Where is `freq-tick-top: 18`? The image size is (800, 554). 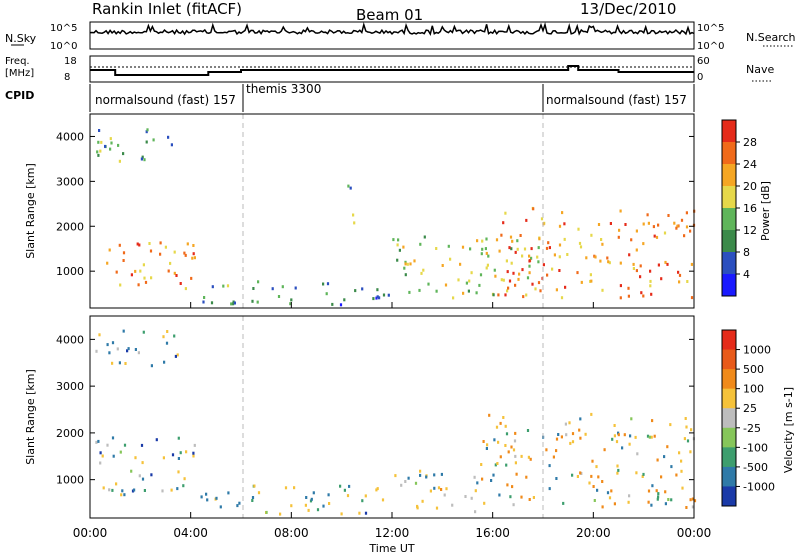 freq-tick-top: 18 is located at coordinates (70, 61).